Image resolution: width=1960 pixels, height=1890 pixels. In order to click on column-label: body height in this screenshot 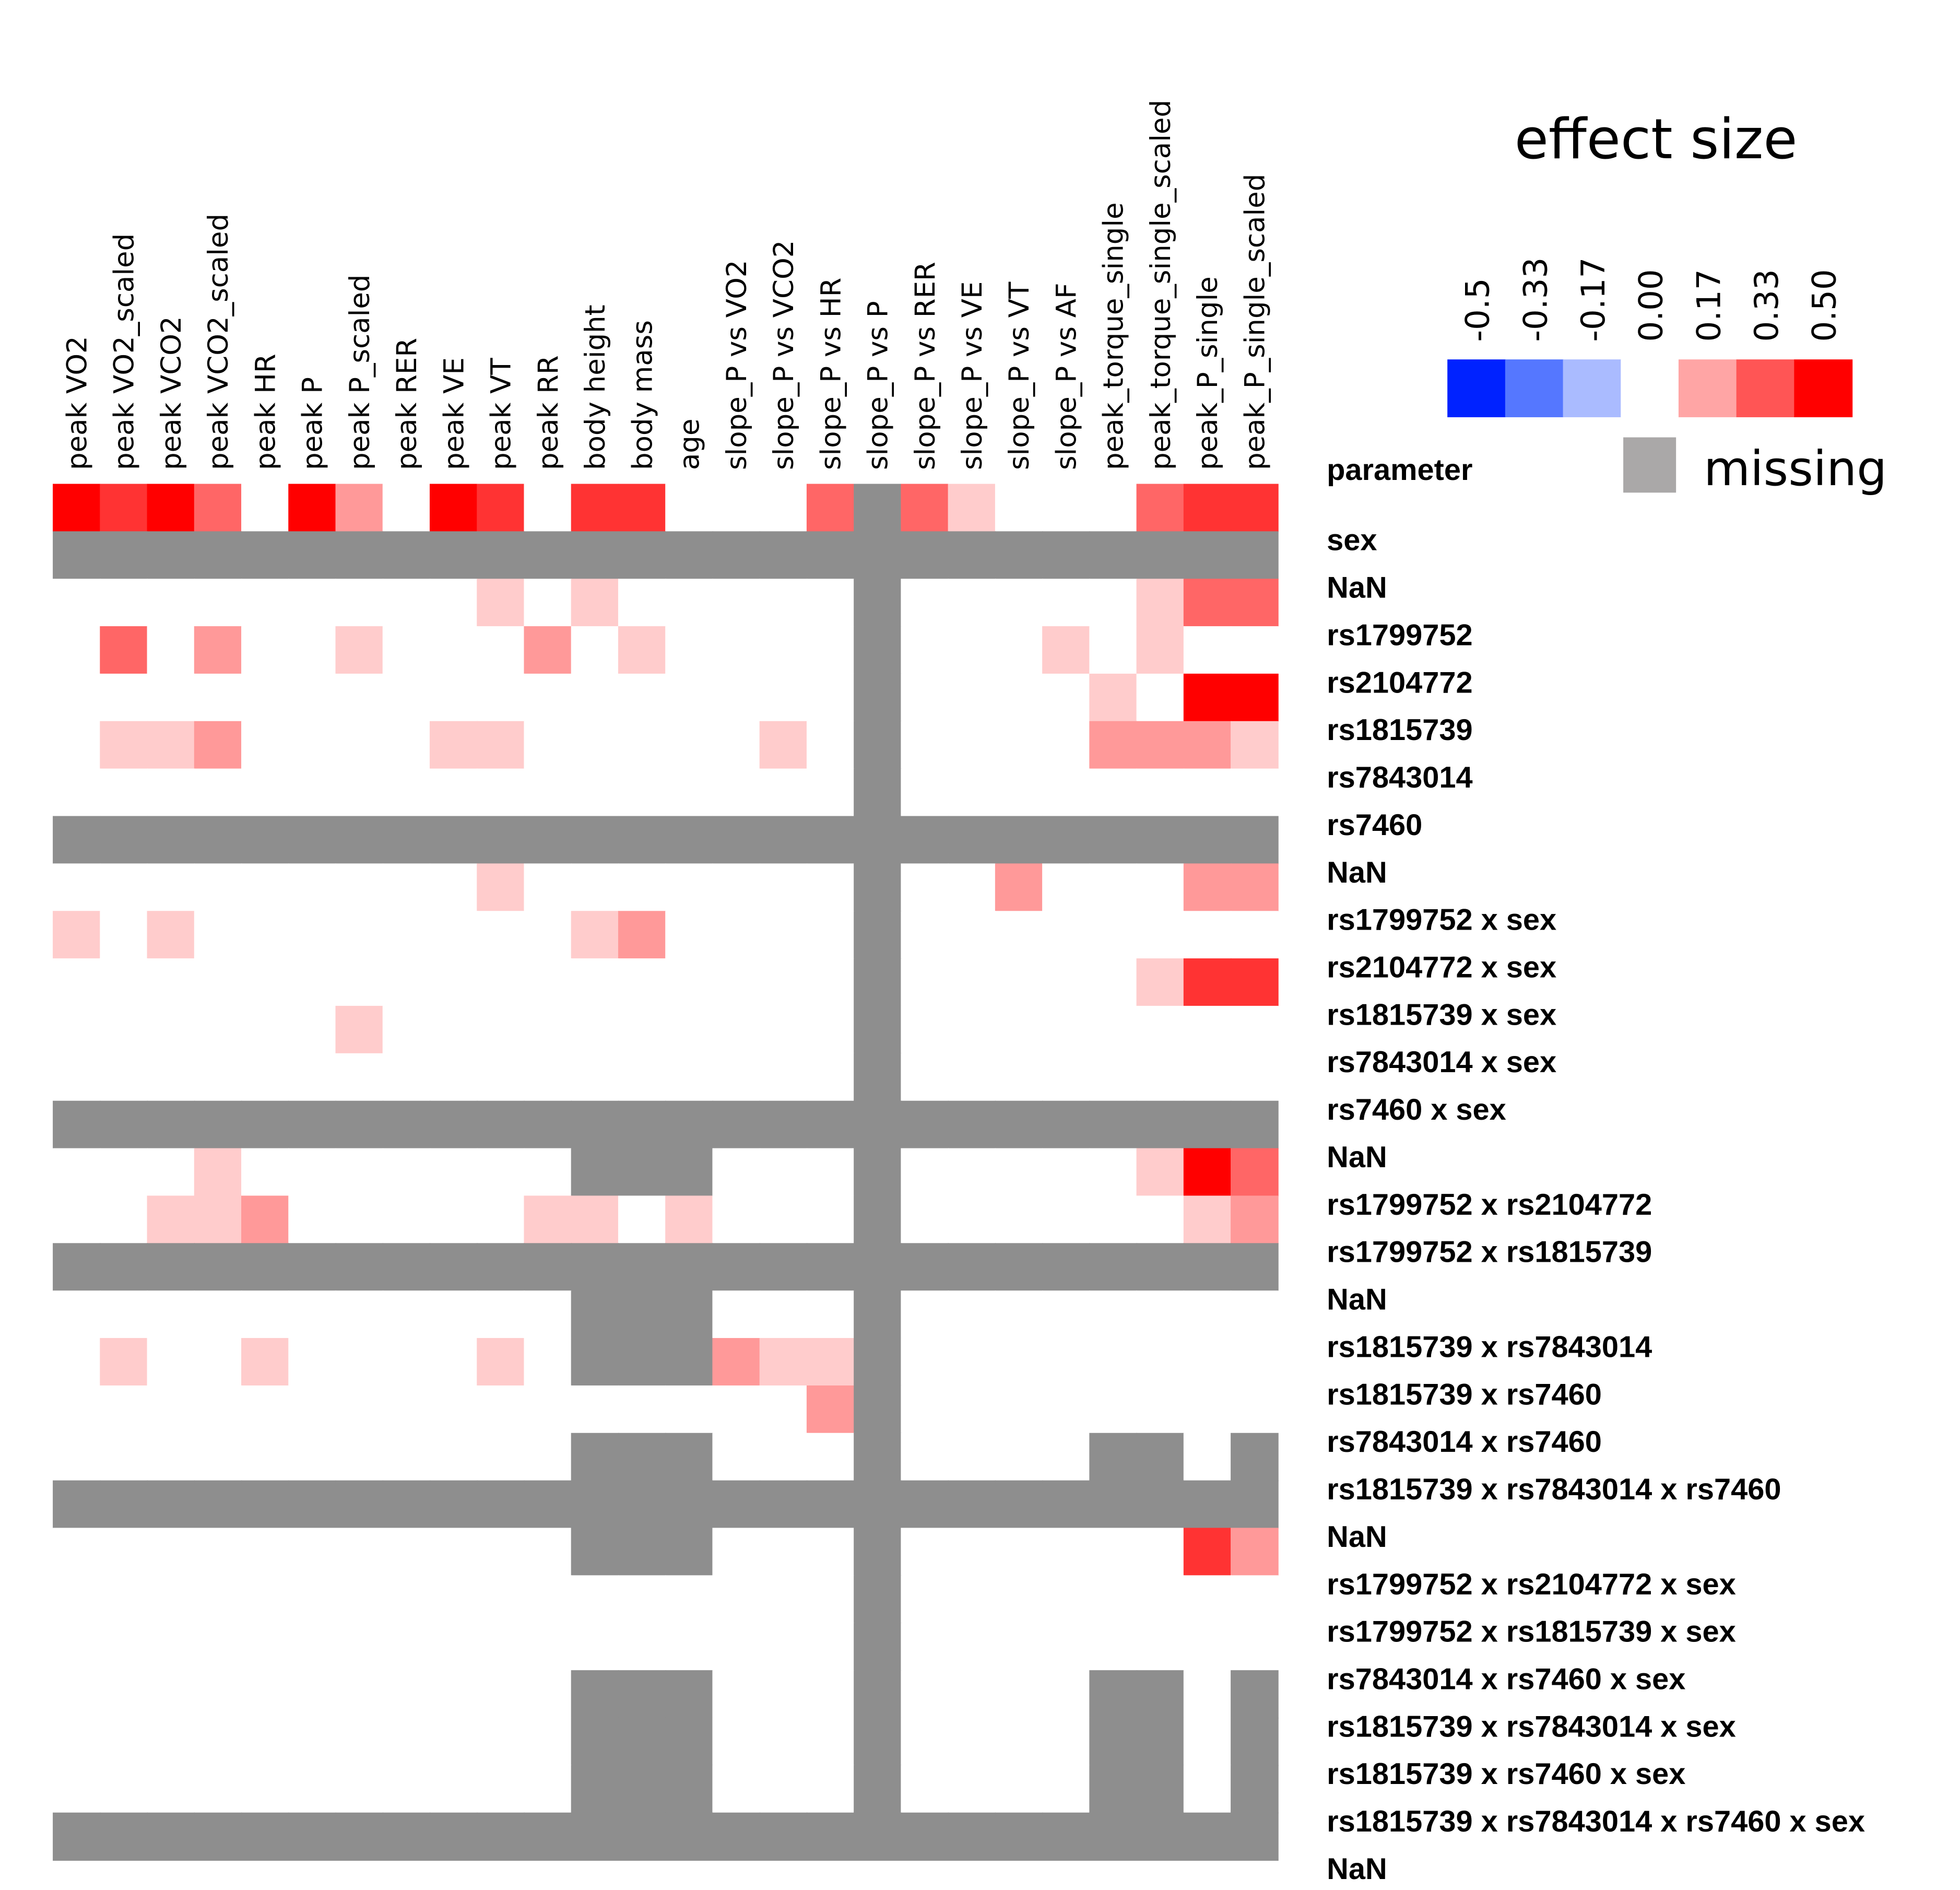, I will do `click(595, 387)`.